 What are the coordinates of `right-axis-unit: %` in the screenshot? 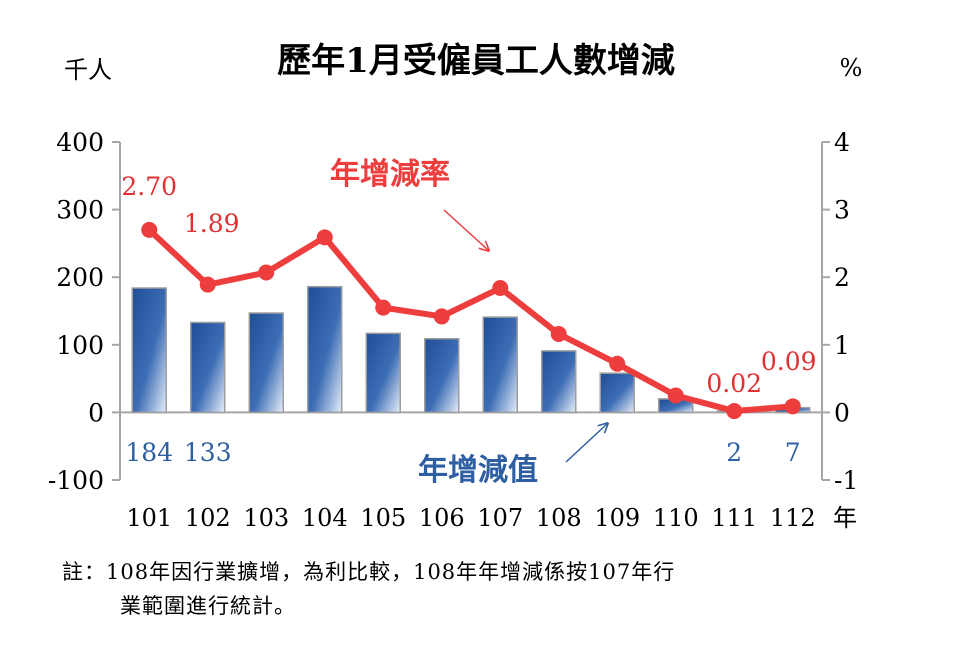 It's located at (851, 68).